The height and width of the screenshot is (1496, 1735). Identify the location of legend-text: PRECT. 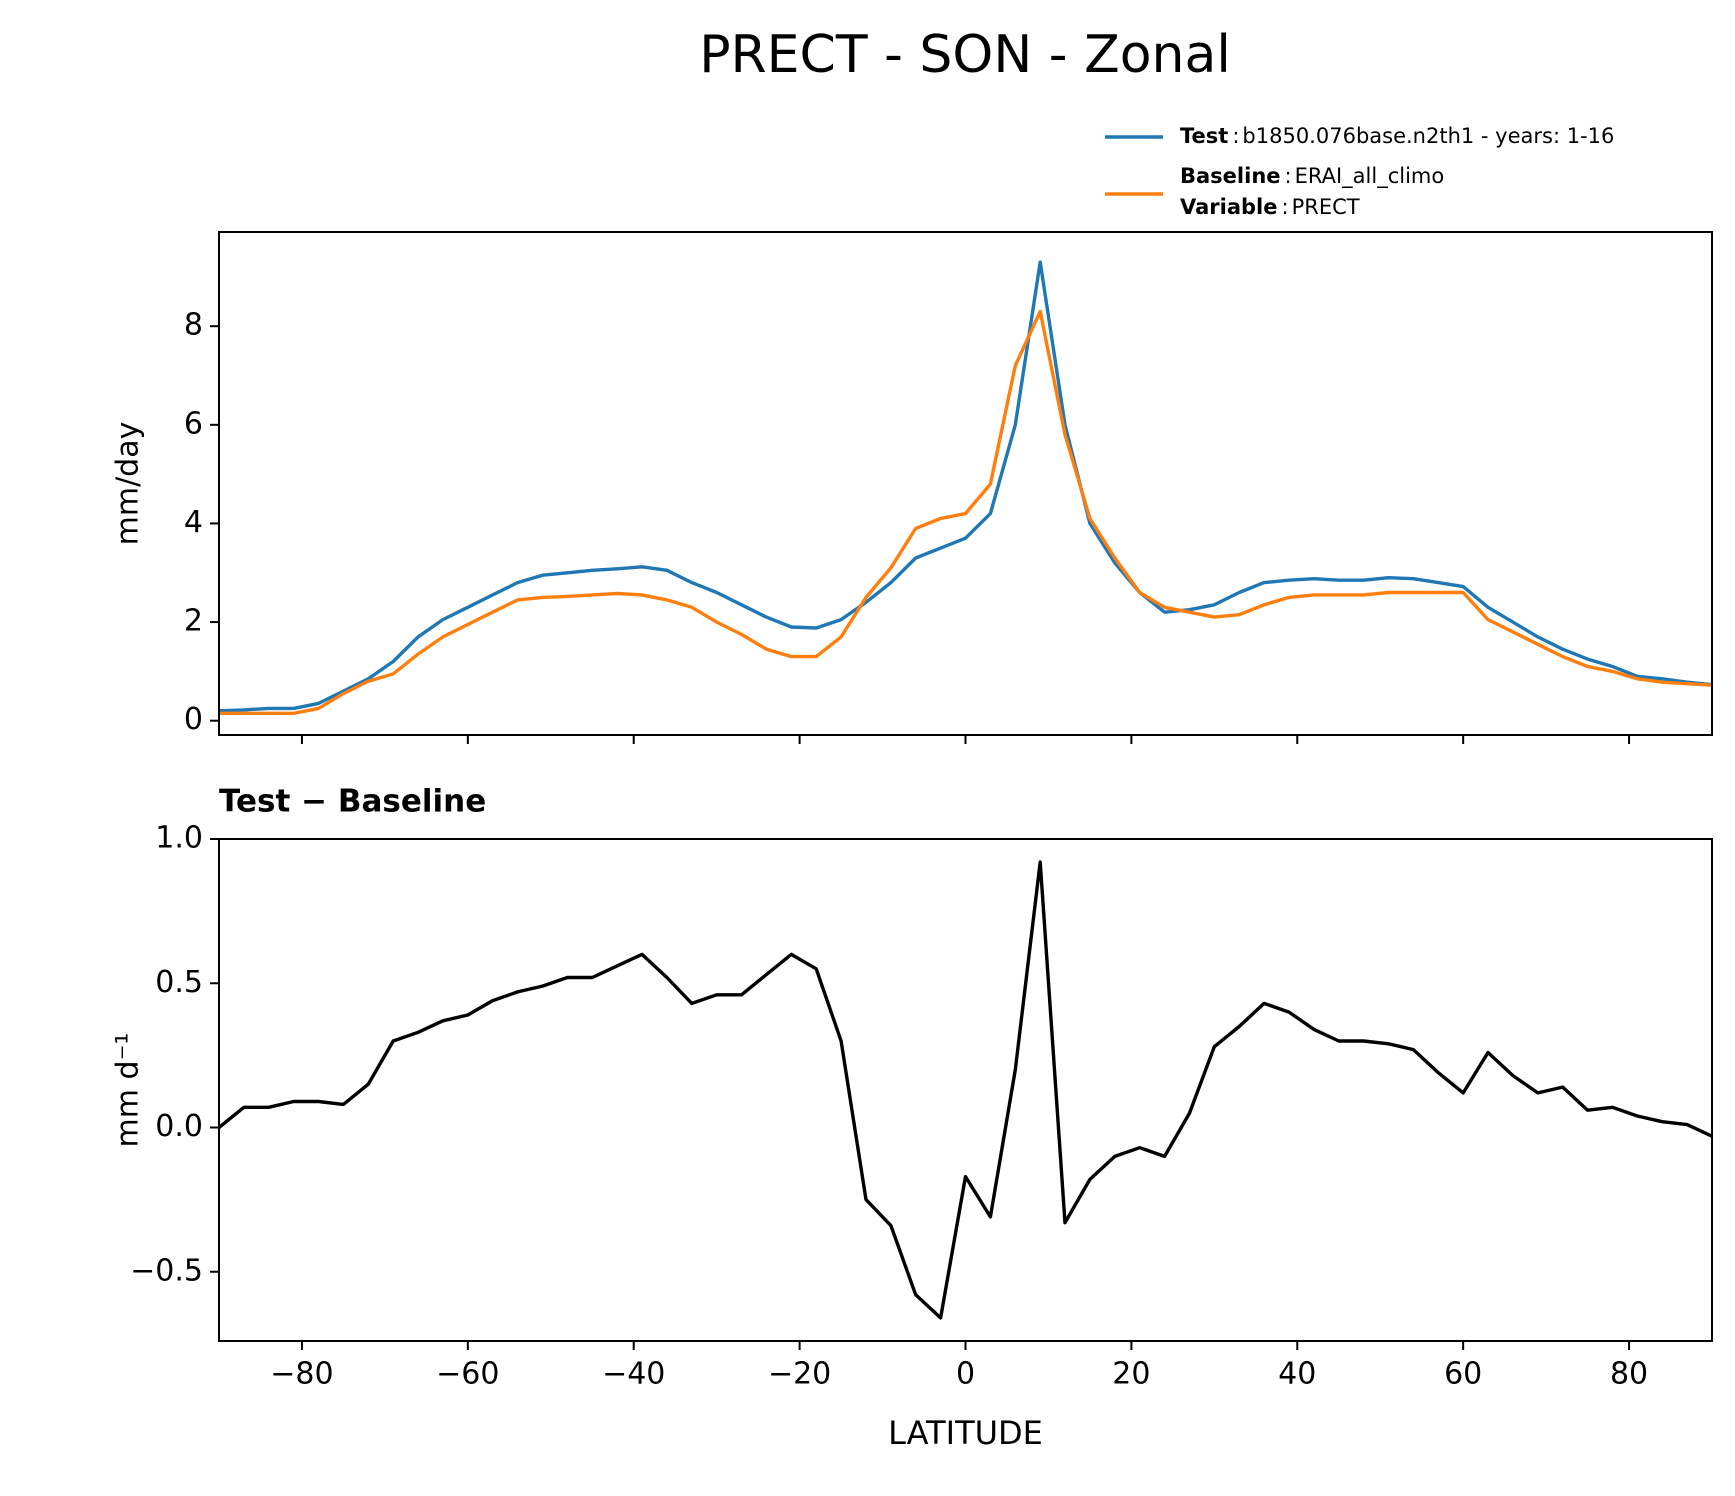
(1326, 207).